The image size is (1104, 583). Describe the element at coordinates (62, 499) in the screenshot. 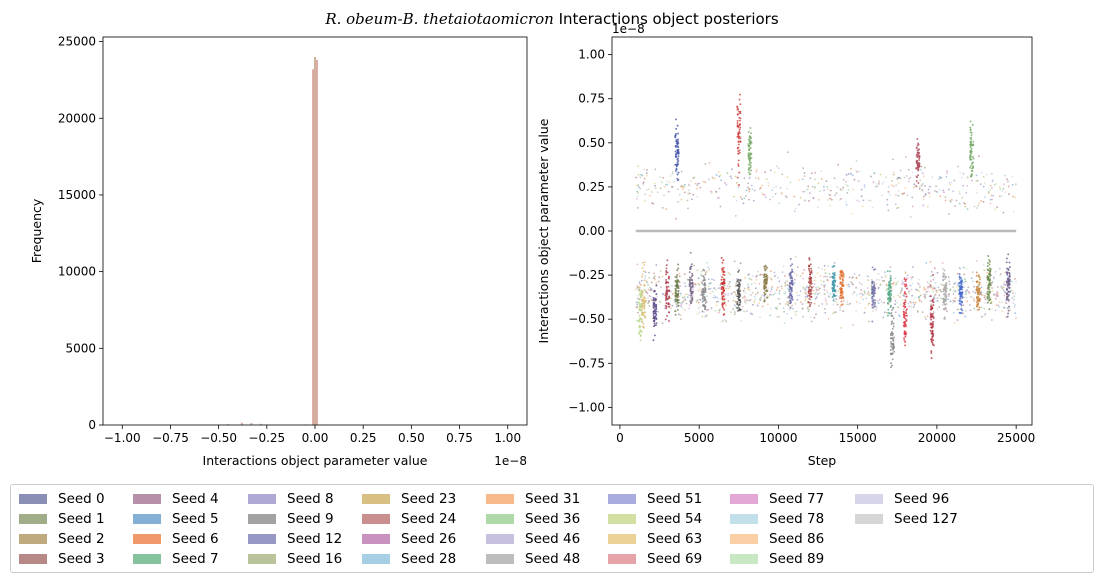

I see `legend-item: Seed 0` at that location.